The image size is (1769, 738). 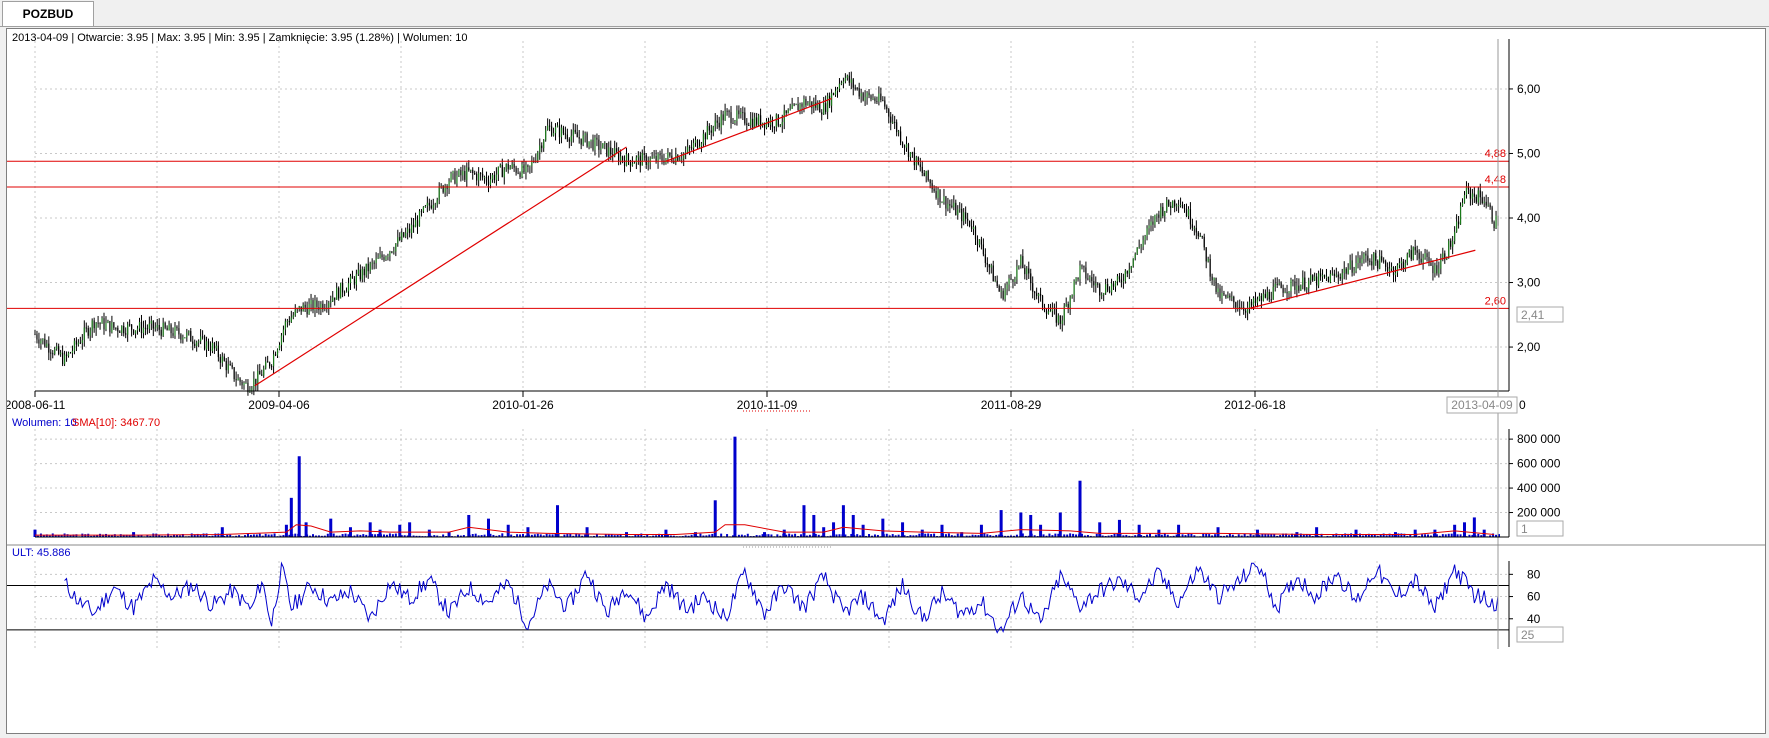 What do you see at coordinates (1255, 405) in the screenshot?
I see `x-label-5: 2012-06-18` at bounding box center [1255, 405].